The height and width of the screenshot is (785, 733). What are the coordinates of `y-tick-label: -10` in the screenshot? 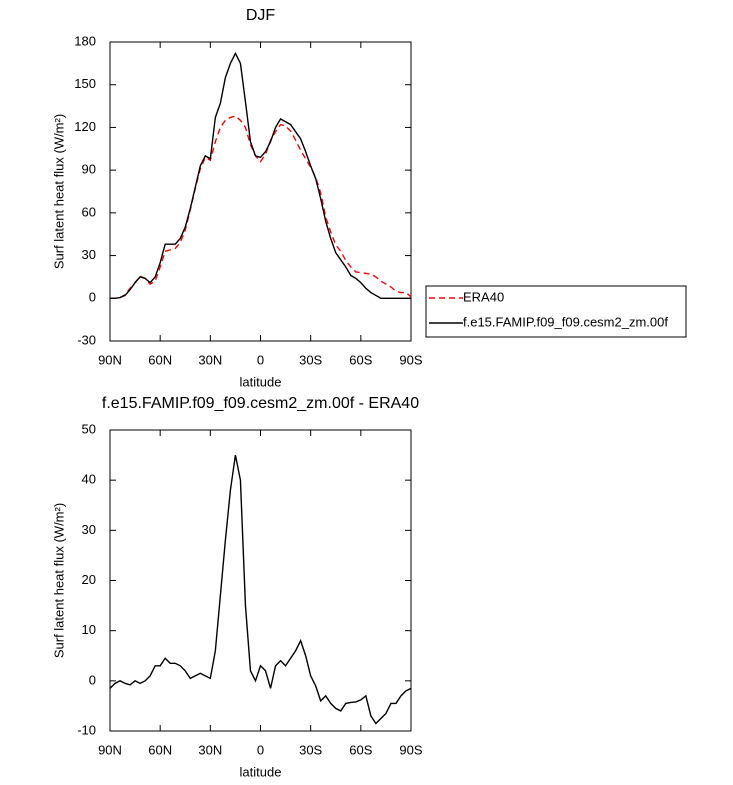 It's located at (86, 729).